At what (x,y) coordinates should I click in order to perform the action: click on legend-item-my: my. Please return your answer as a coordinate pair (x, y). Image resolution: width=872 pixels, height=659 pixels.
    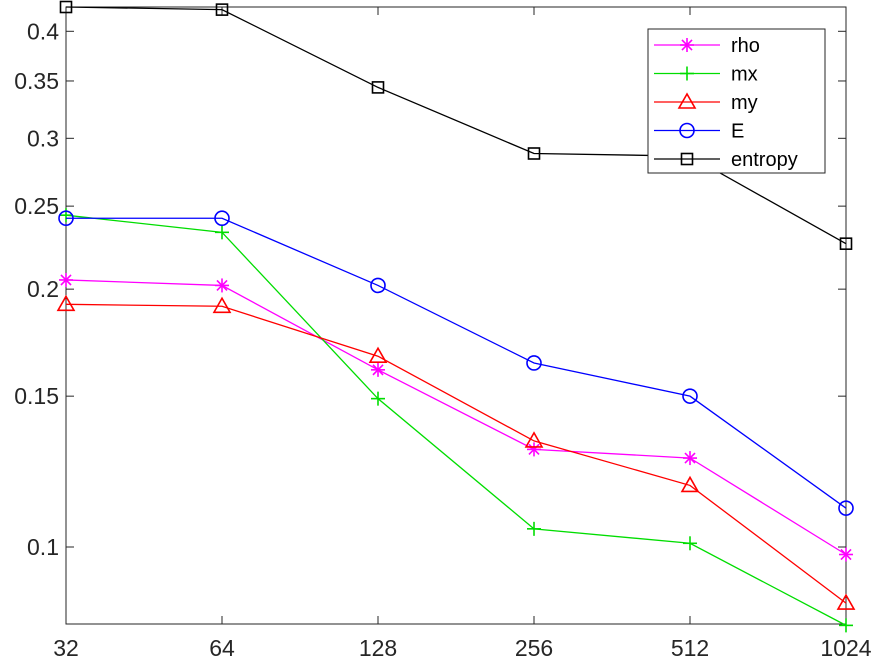
    Looking at the image, I should click on (706, 103).